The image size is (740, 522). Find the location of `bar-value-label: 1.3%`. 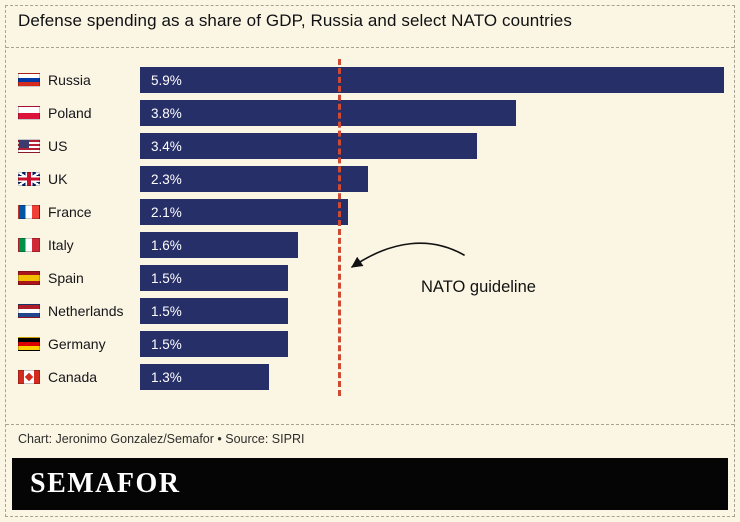

bar-value-label: 1.3% is located at coordinates (166, 377).